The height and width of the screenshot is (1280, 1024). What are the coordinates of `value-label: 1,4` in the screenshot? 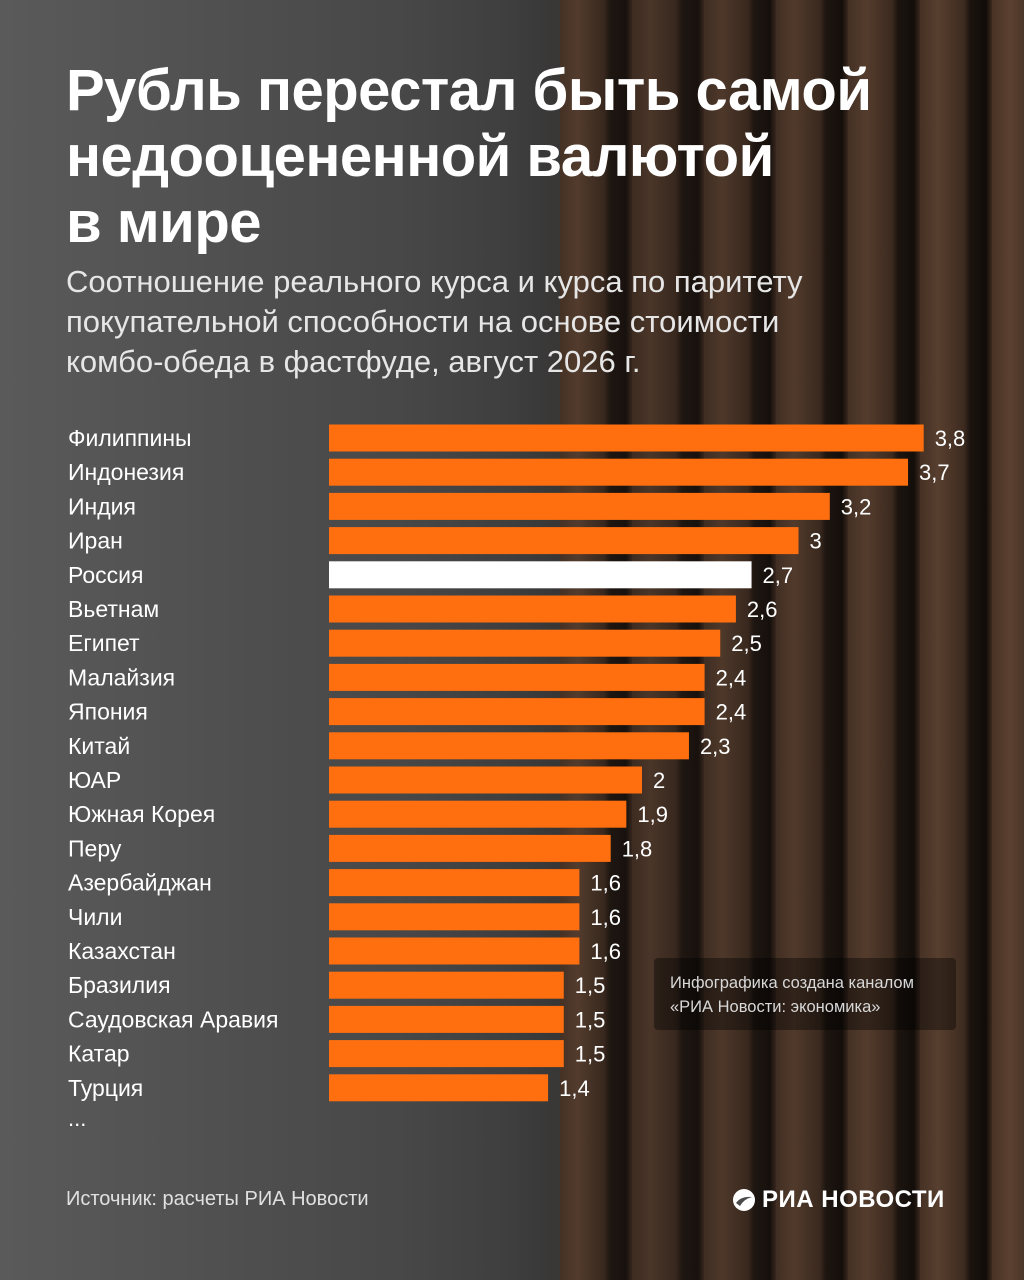 It's located at (574, 1088).